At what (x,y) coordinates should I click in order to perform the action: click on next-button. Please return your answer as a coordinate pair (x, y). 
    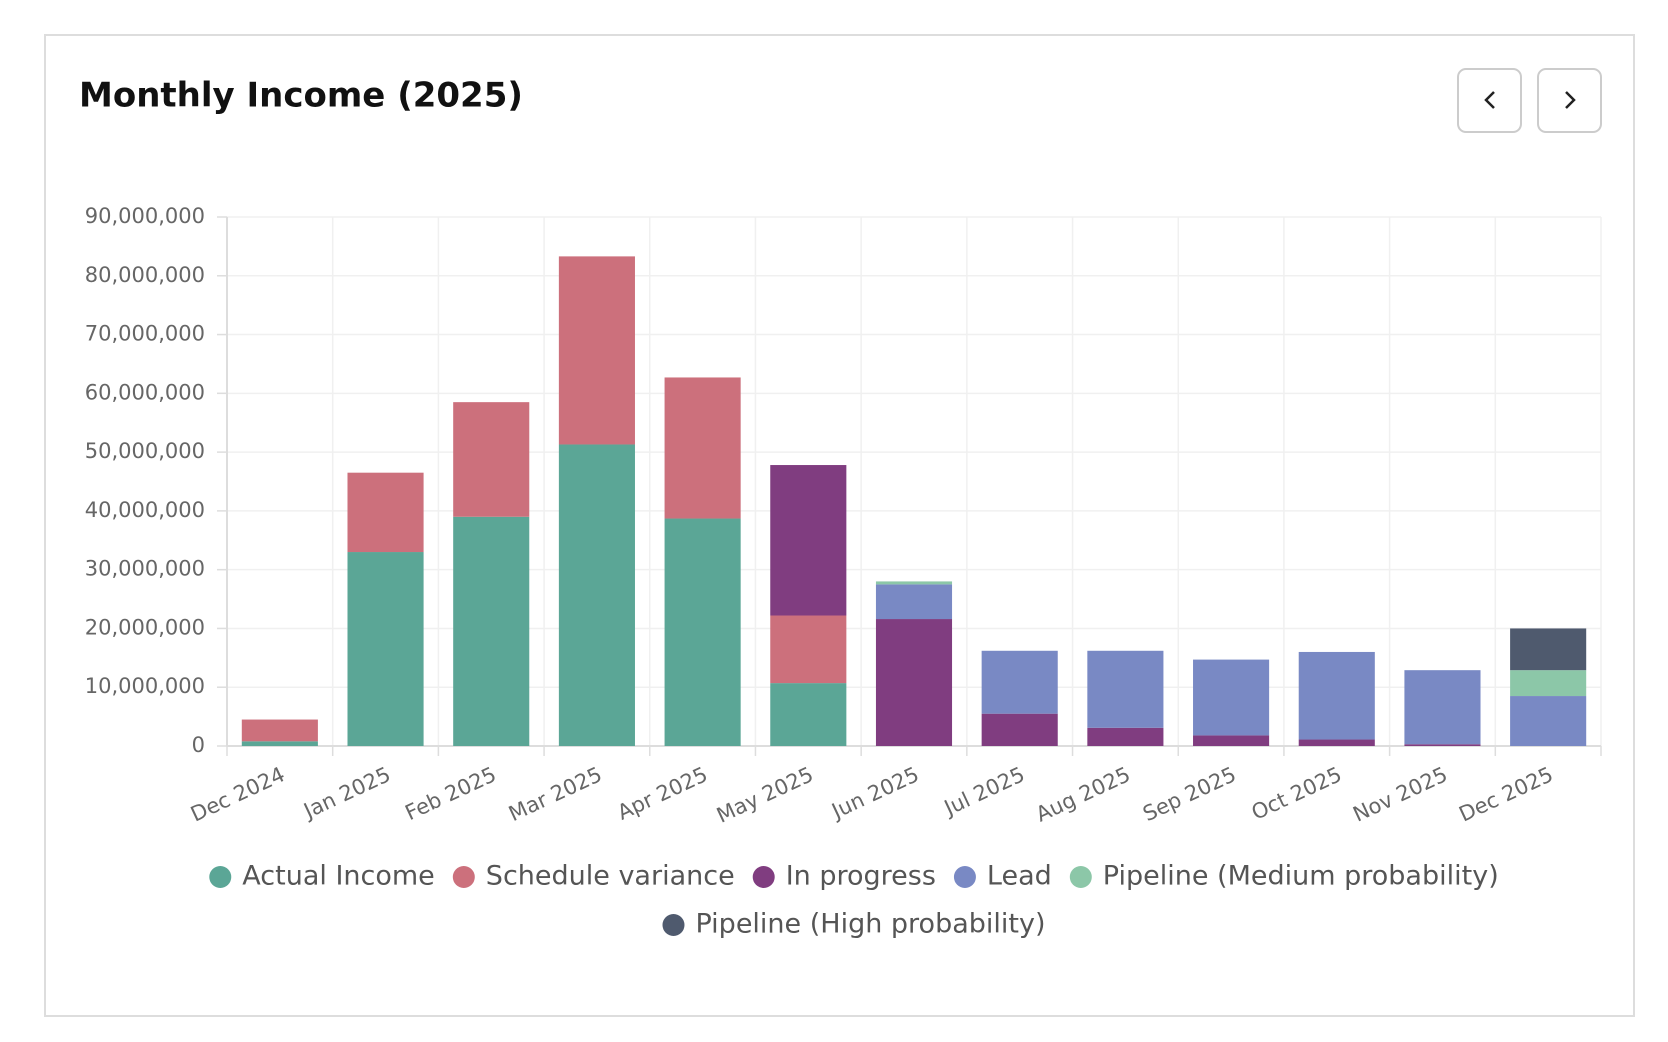
    Looking at the image, I should click on (1569, 100).